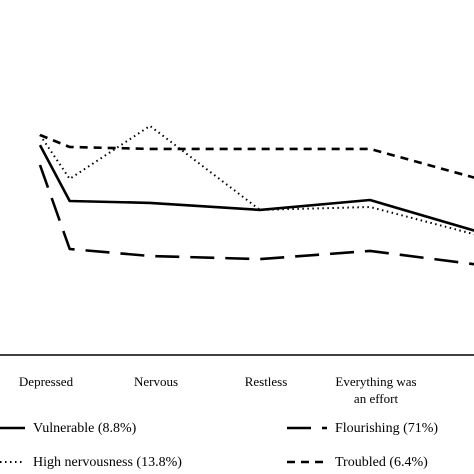 The height and width of the screenshot is (474, 474). I want to click on legend-entry: High nervousness (13.8%), so click(91, 462).